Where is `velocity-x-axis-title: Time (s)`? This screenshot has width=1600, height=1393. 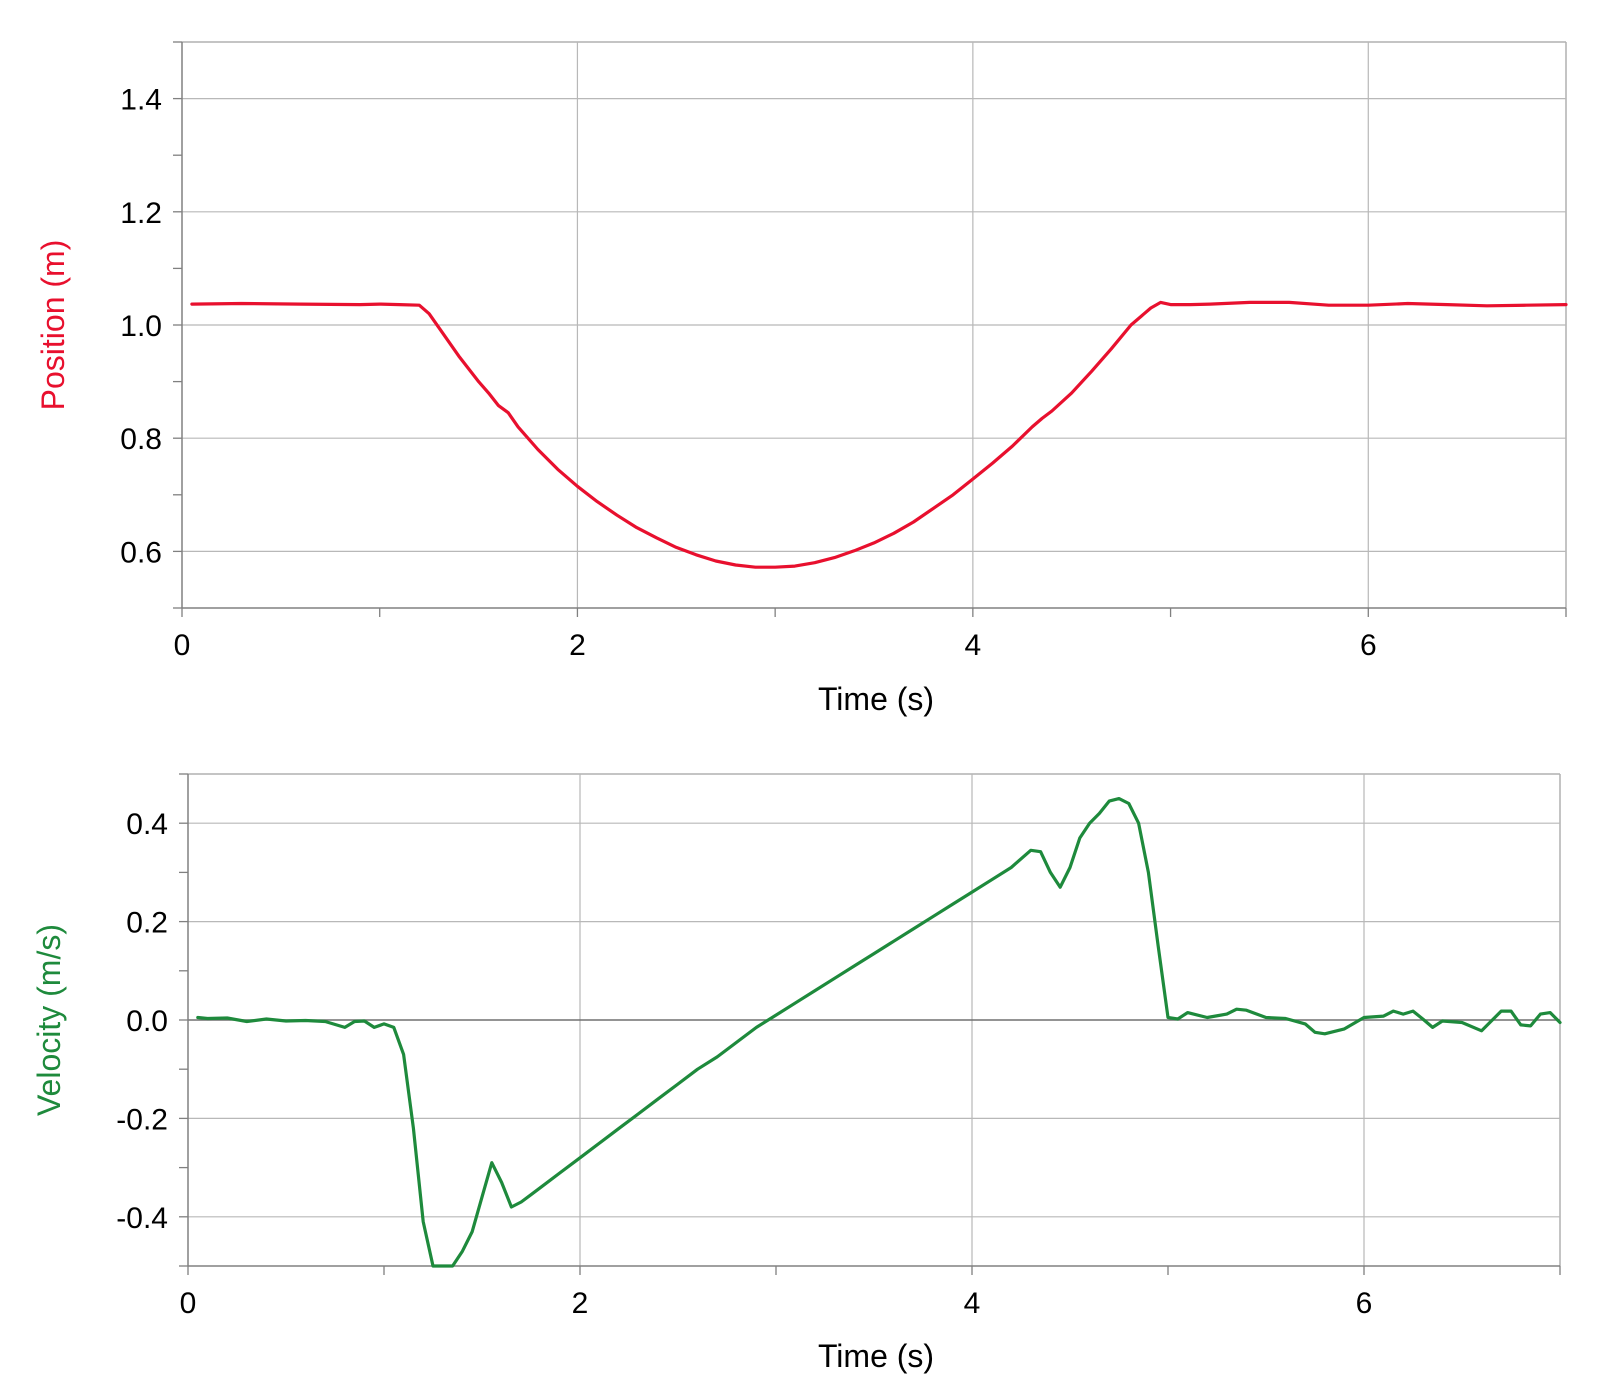
velocity-x-axis-title: Time (s) is located at coordinates (876, 1356).